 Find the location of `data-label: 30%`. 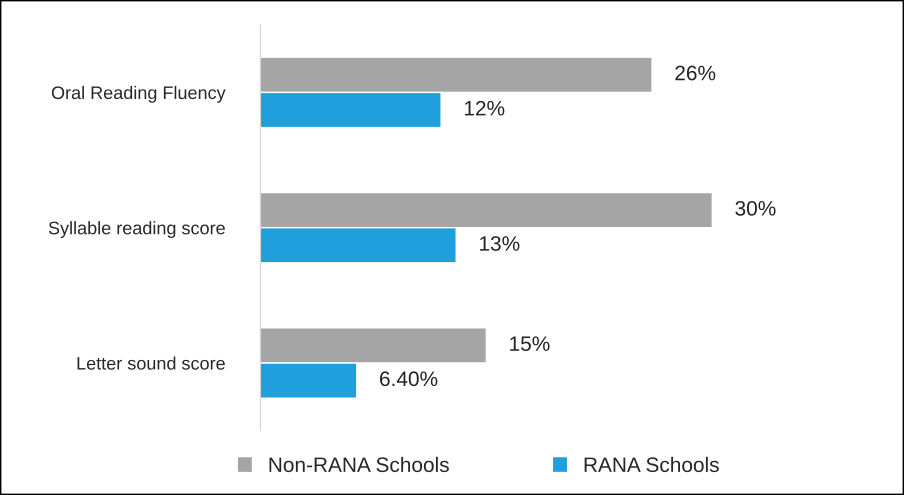

data-label: 30% is located at coordinates (755, 208).